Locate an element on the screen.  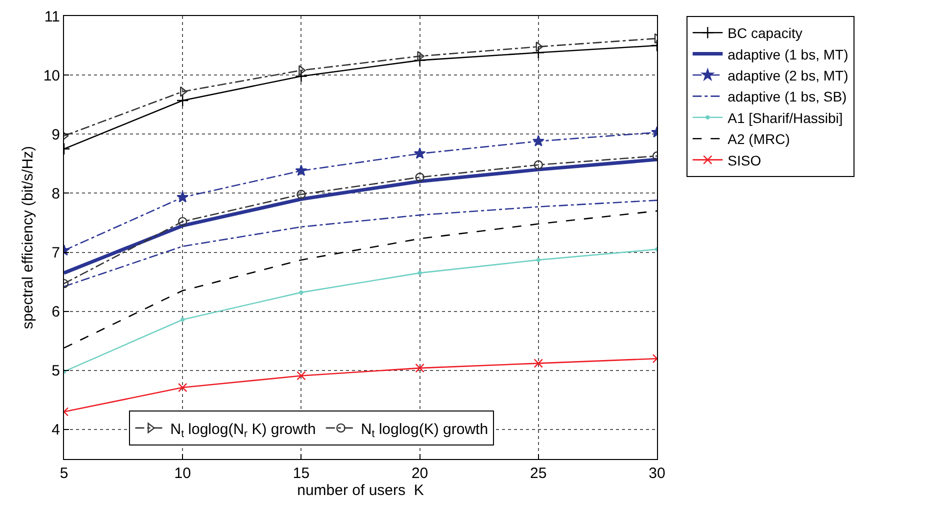
y-tick-label: 4 is located at coordinates (56, 430).